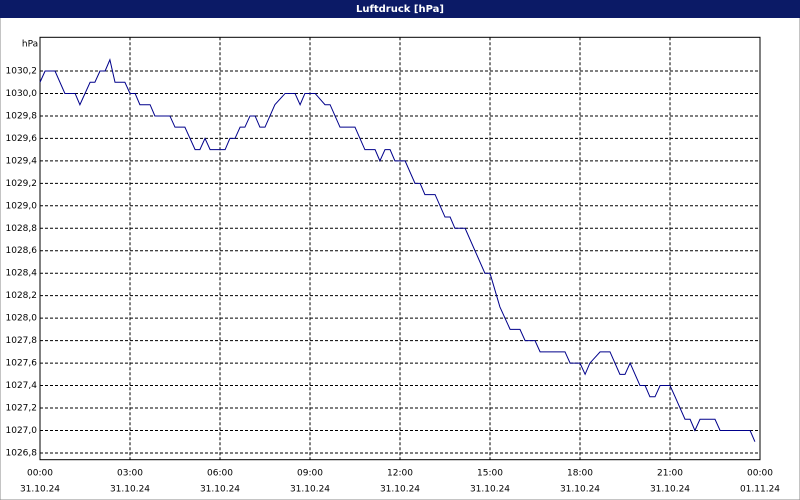 This screenshot has width=800, height=500. Describe the element at coordinates (22, 431) in the screenshot. I see `y-tick-label: 1027,0` at that location.